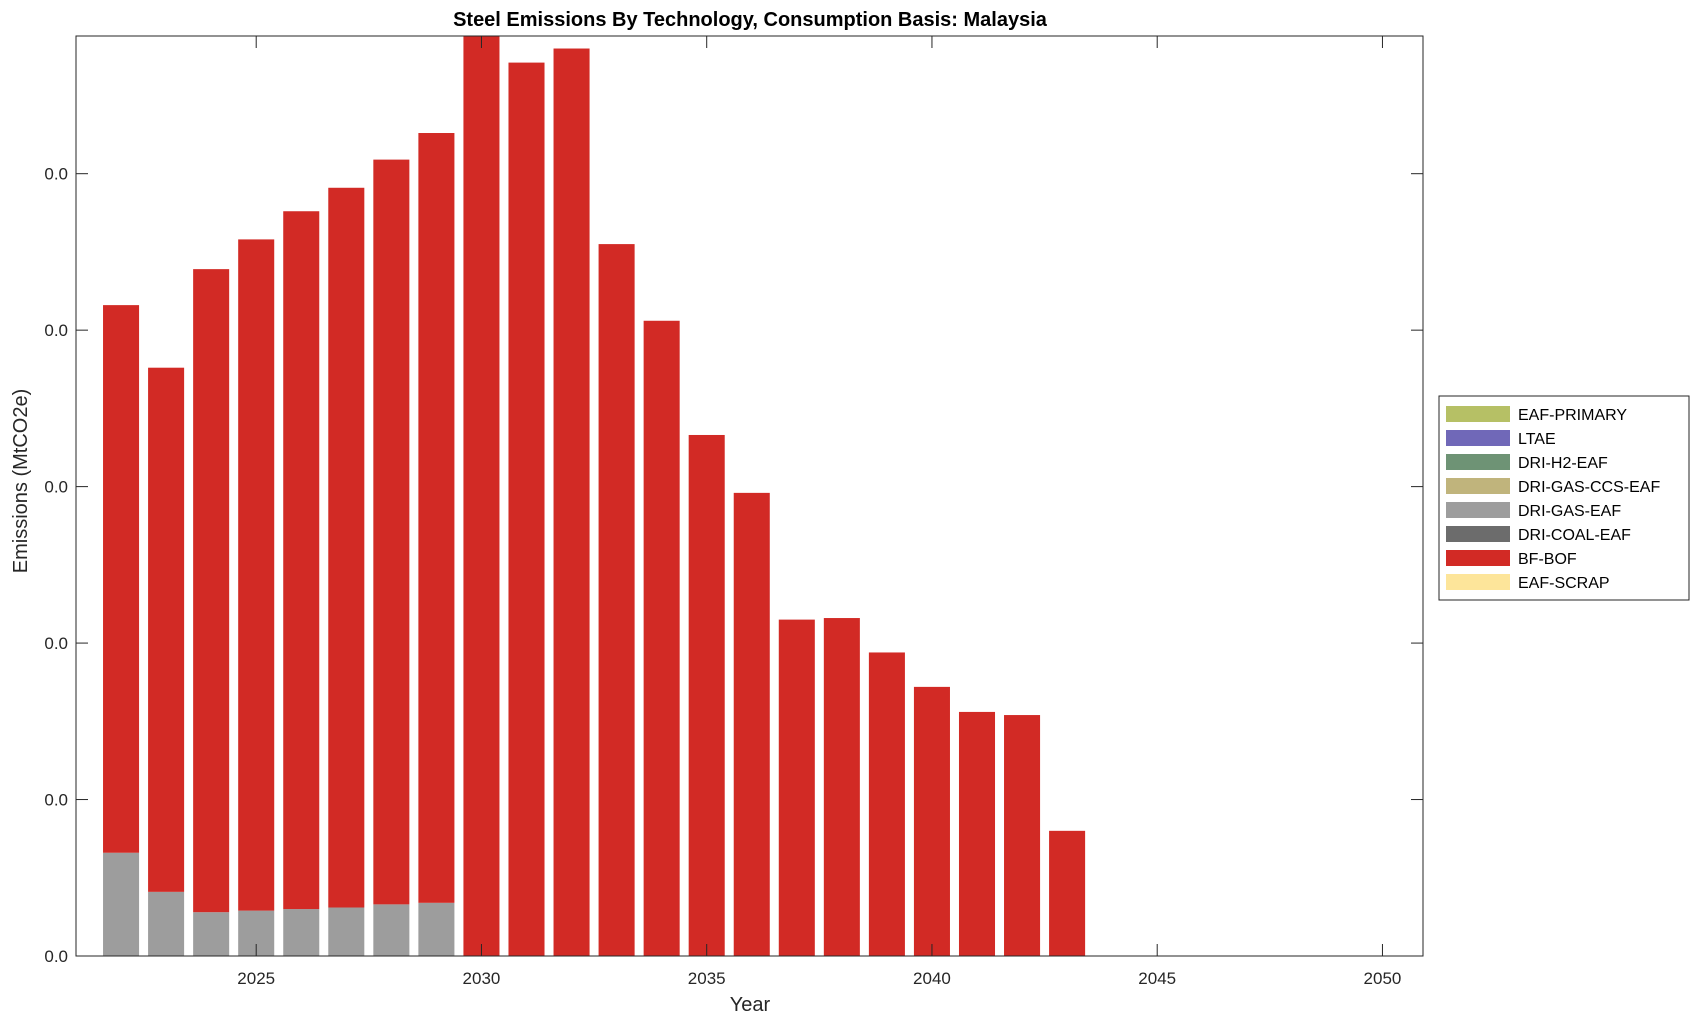 This screenshot has width=1696, height=1021. Describe the element at coordinates (1478, 438) in the screenshot. I see `legend-swatch-ltae` at that location.